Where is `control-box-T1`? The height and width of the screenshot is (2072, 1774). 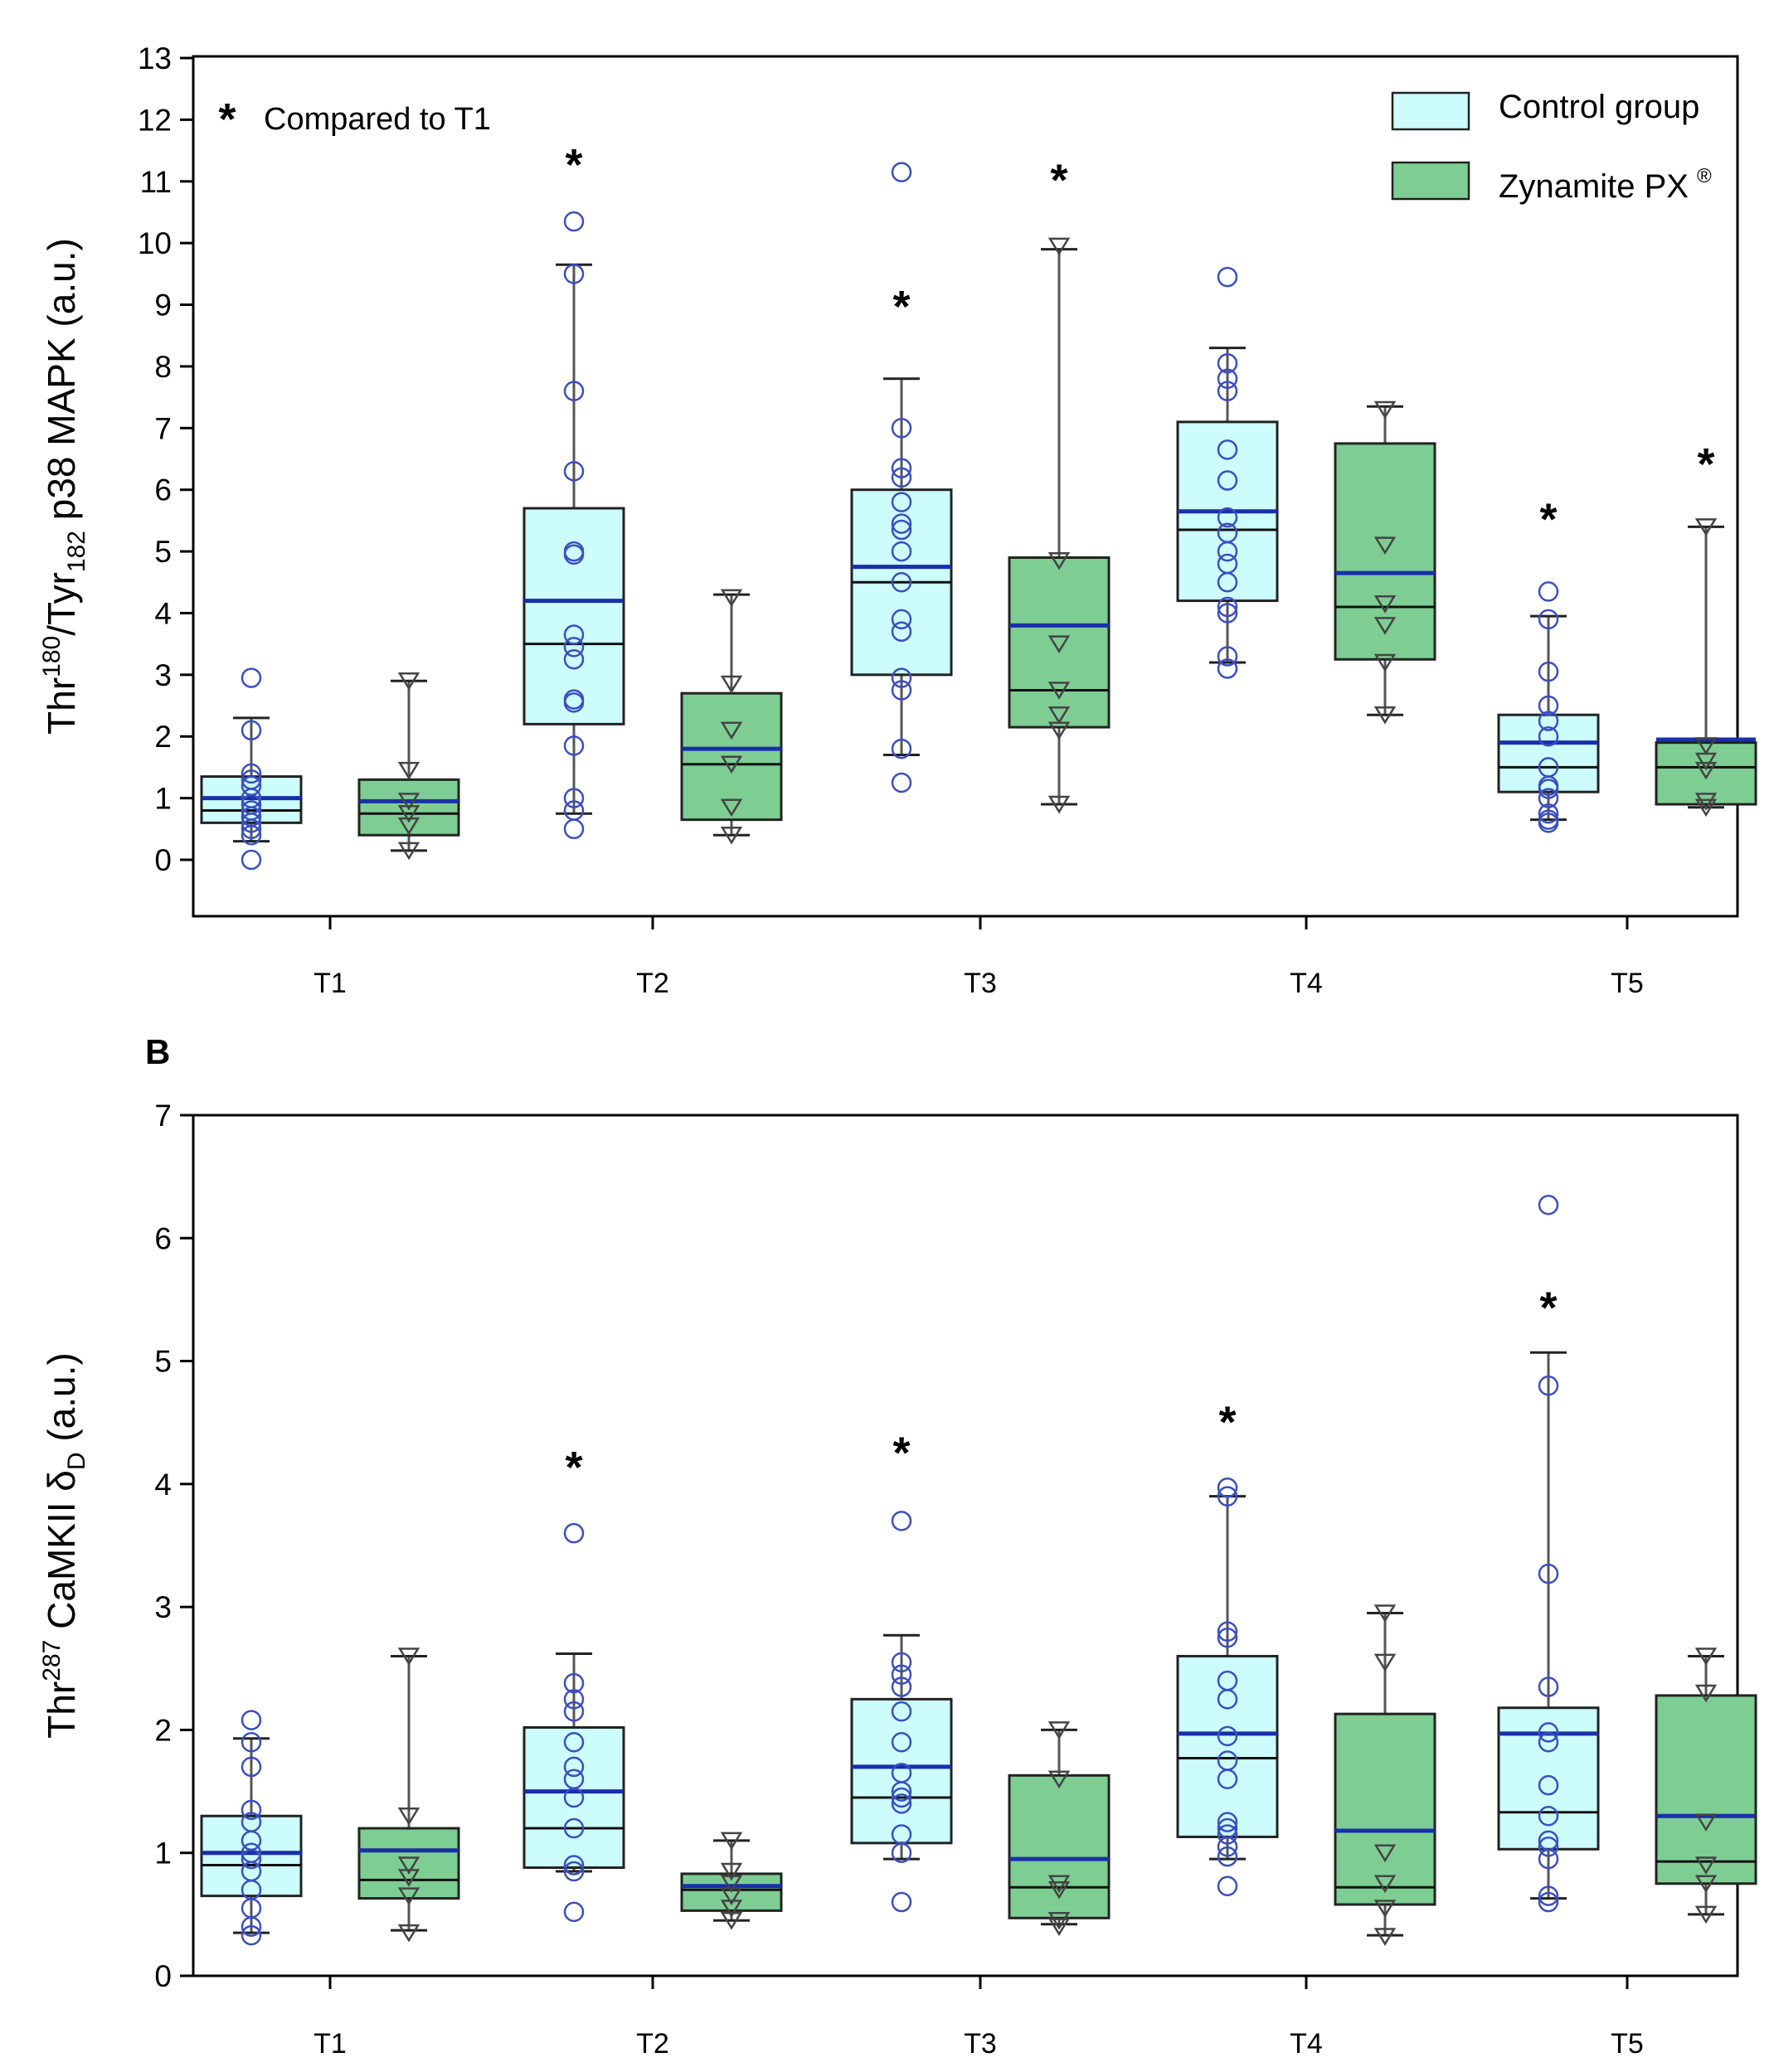
control-box-T1 is located at coordinates (251, 769).